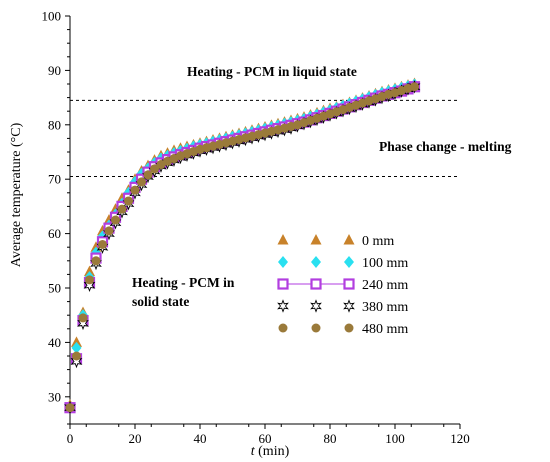 This screenshot has width=550, height=462. What do you see at coordinates (54, 288) in the screenshot?
I see `y-tick-label: 50` at bounding box center [54, 288].